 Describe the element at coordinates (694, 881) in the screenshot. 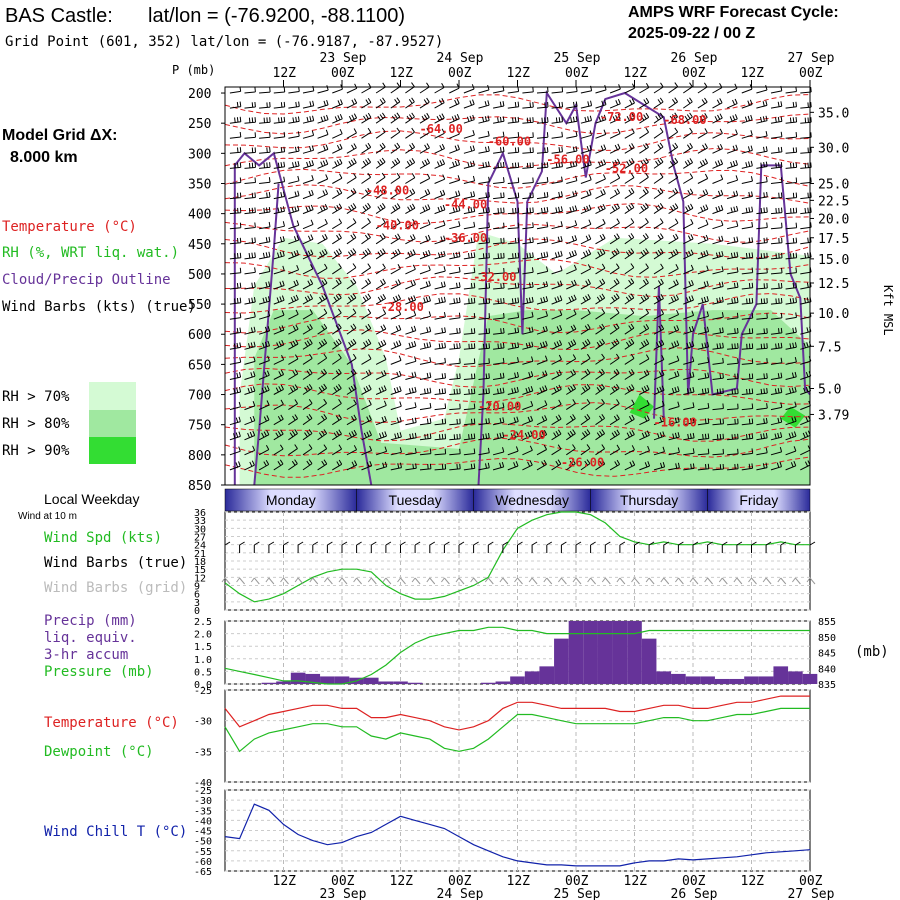

I see `bottom-time-tick: 00Z` at that location.